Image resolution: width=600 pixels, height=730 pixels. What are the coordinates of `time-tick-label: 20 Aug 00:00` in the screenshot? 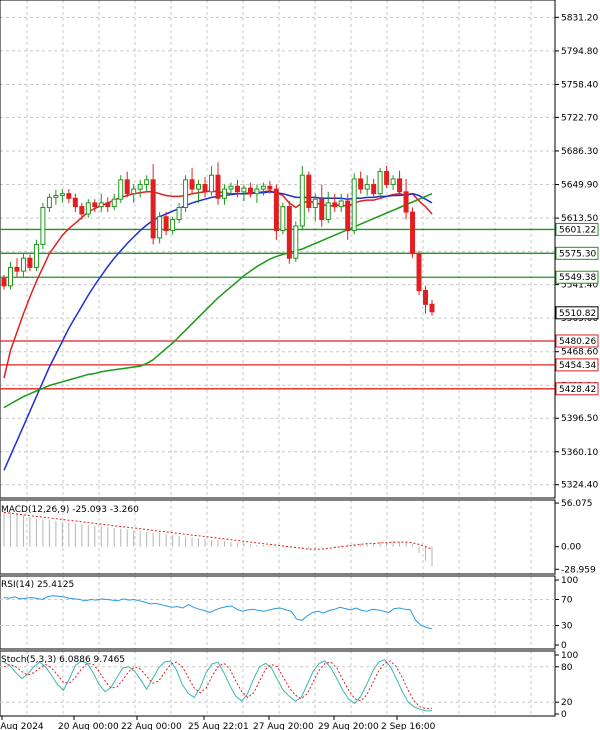 It's located at (88, 726).